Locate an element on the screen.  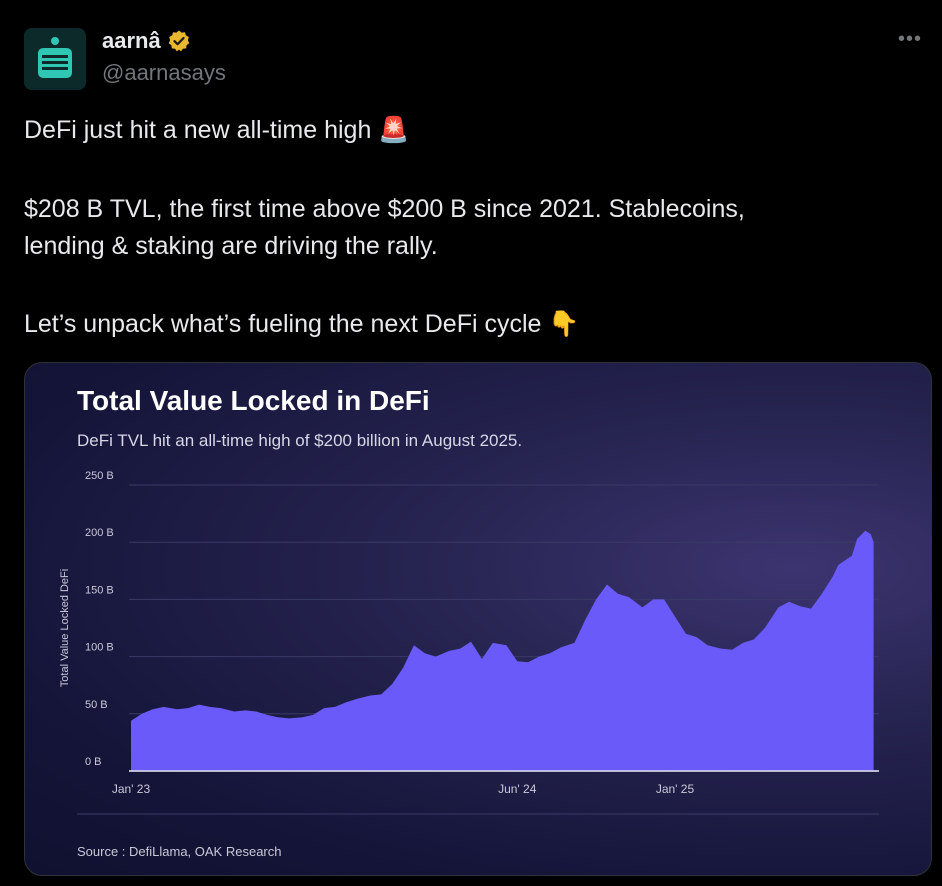
author-name: aarnâ is located at coordinates (131, 40).